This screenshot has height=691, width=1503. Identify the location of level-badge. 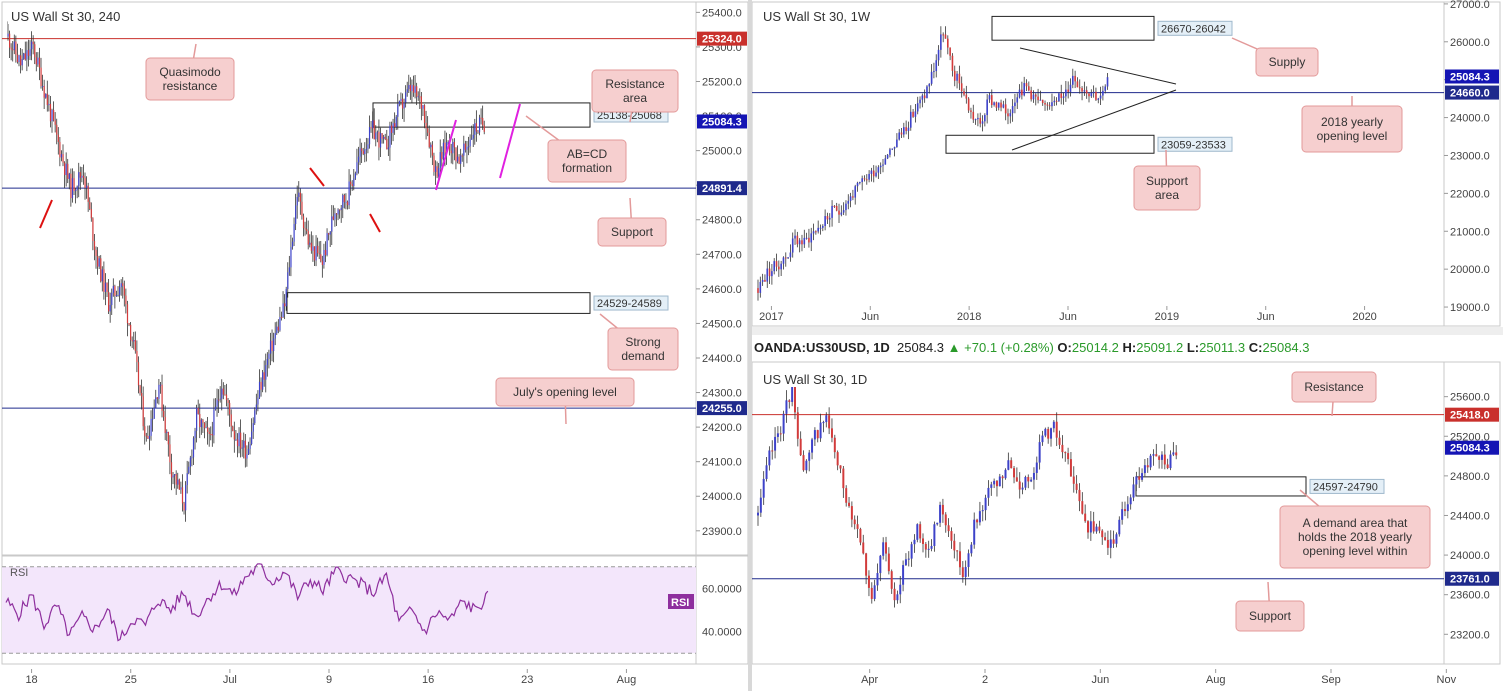
(722, 408).